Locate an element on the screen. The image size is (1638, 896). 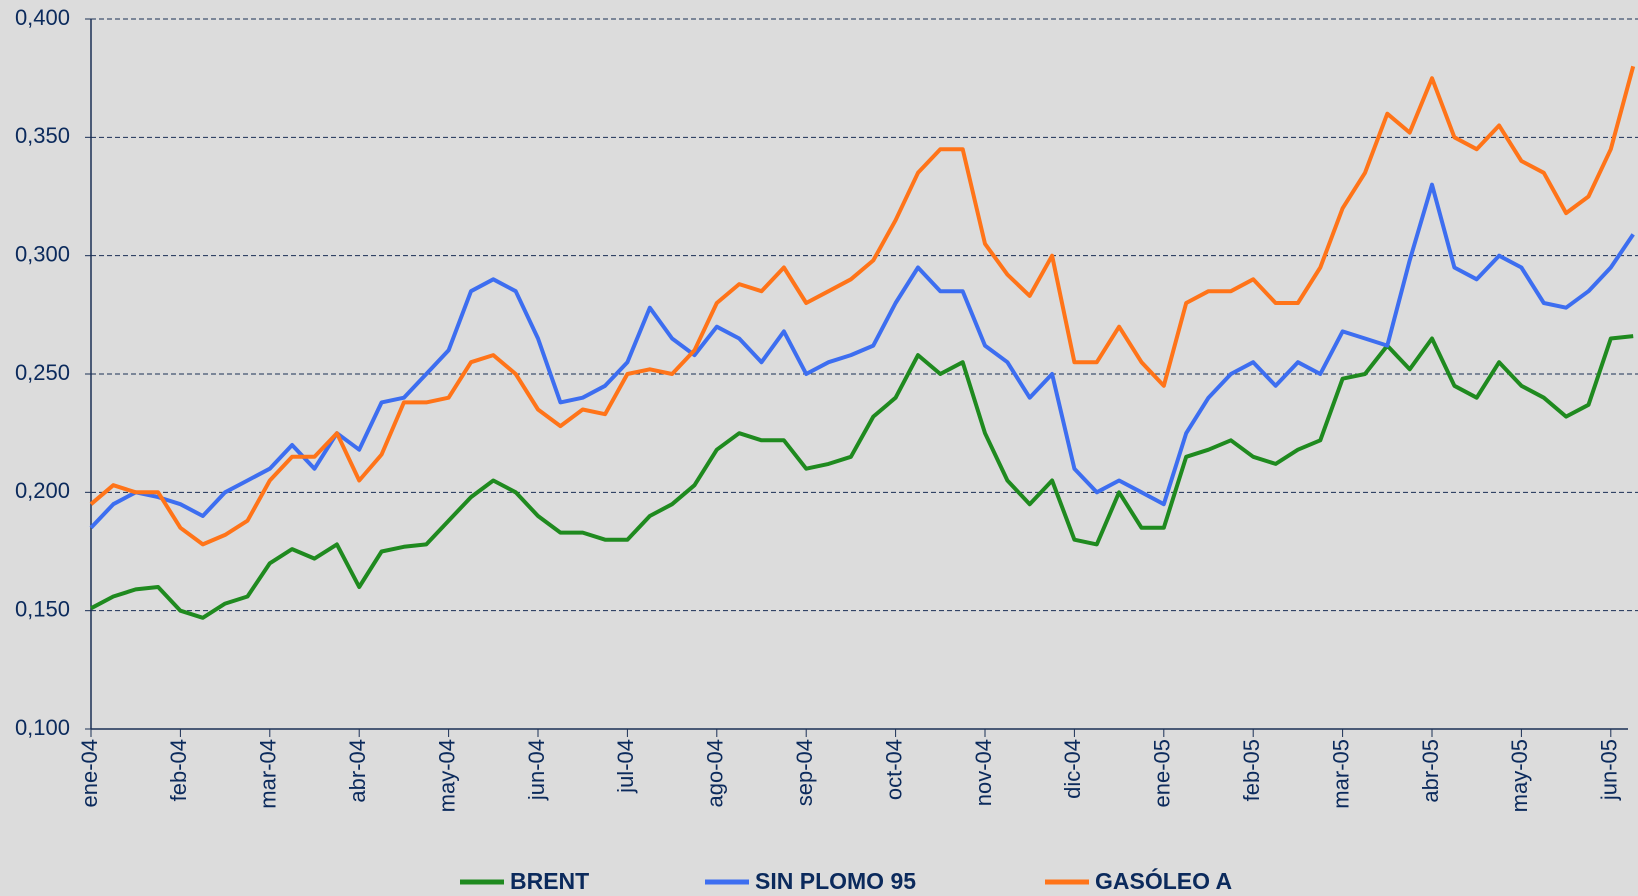
y-tick-label: 0,400 is located at coordinates (42, 17).